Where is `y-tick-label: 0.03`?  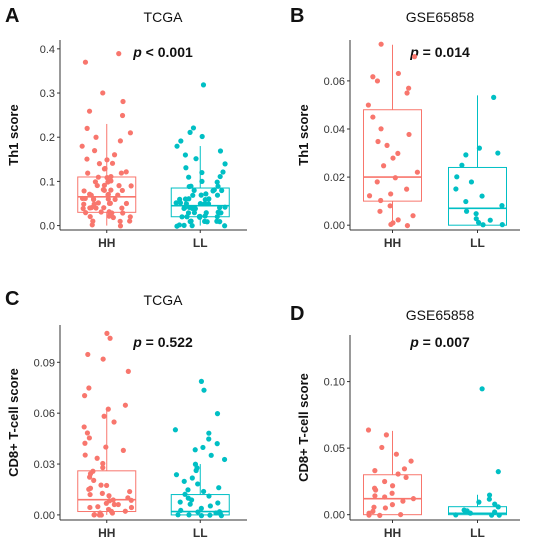 y-tick-label: 0.03 is located at coordinates (44, 465).